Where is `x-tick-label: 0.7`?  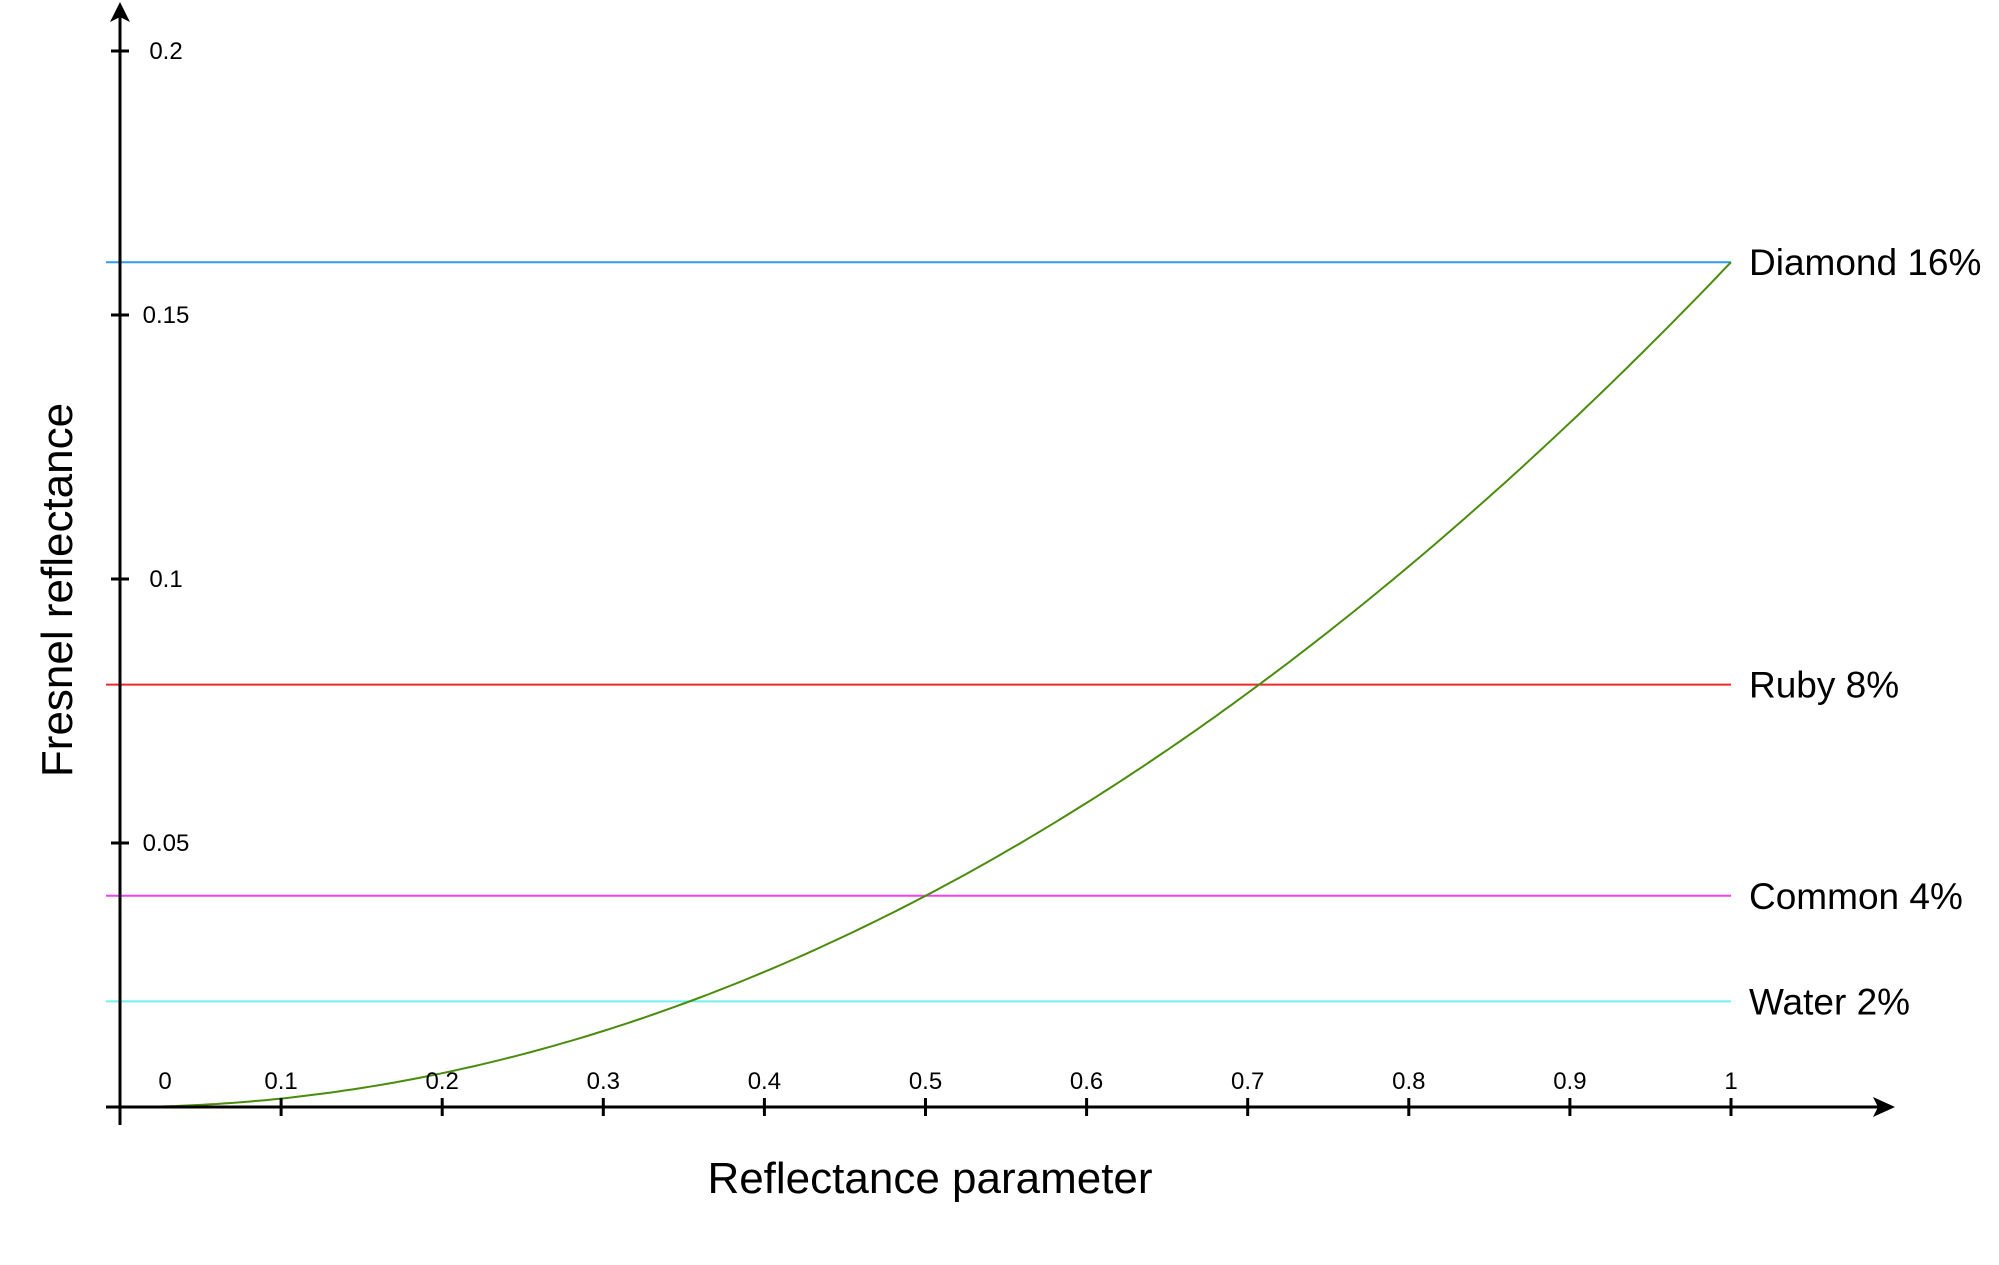 x-tick-label: 0.7 is located at coordinates (1247, 1081).